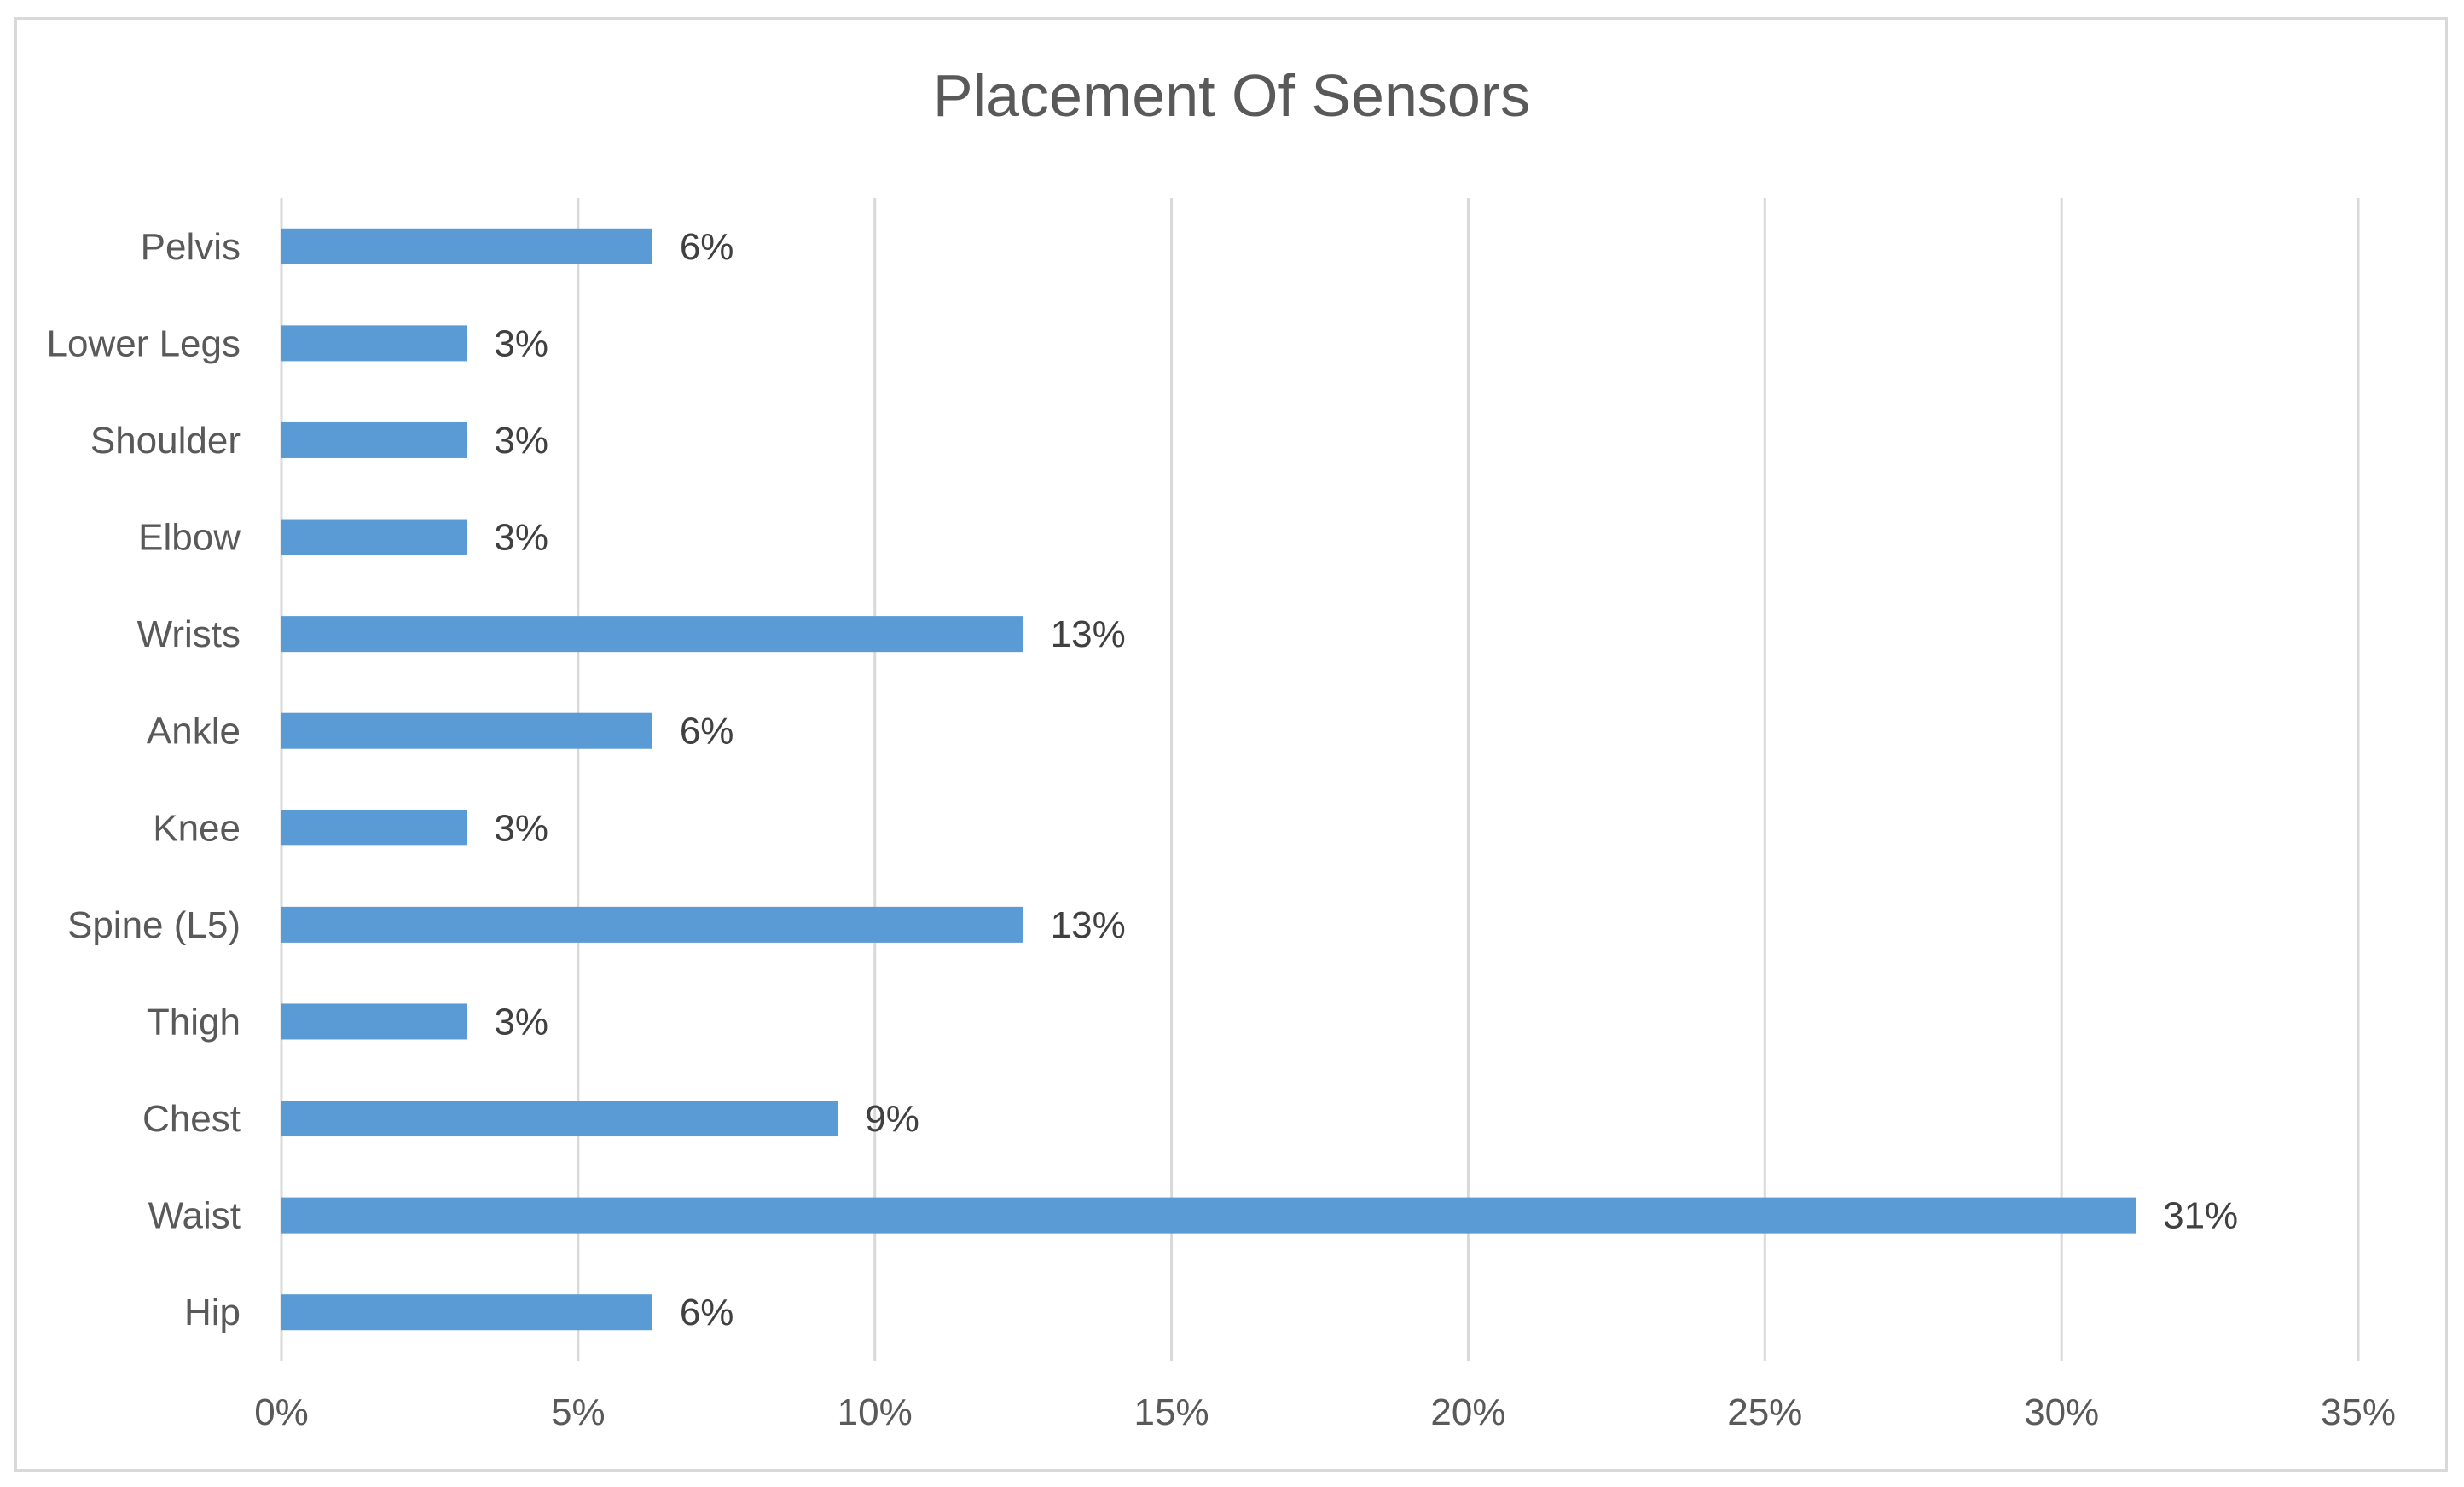  What do you see at coordinates (165, 441) in the screenshot?
I see `category-label: Shoulder` at bounding box center [165, 441].